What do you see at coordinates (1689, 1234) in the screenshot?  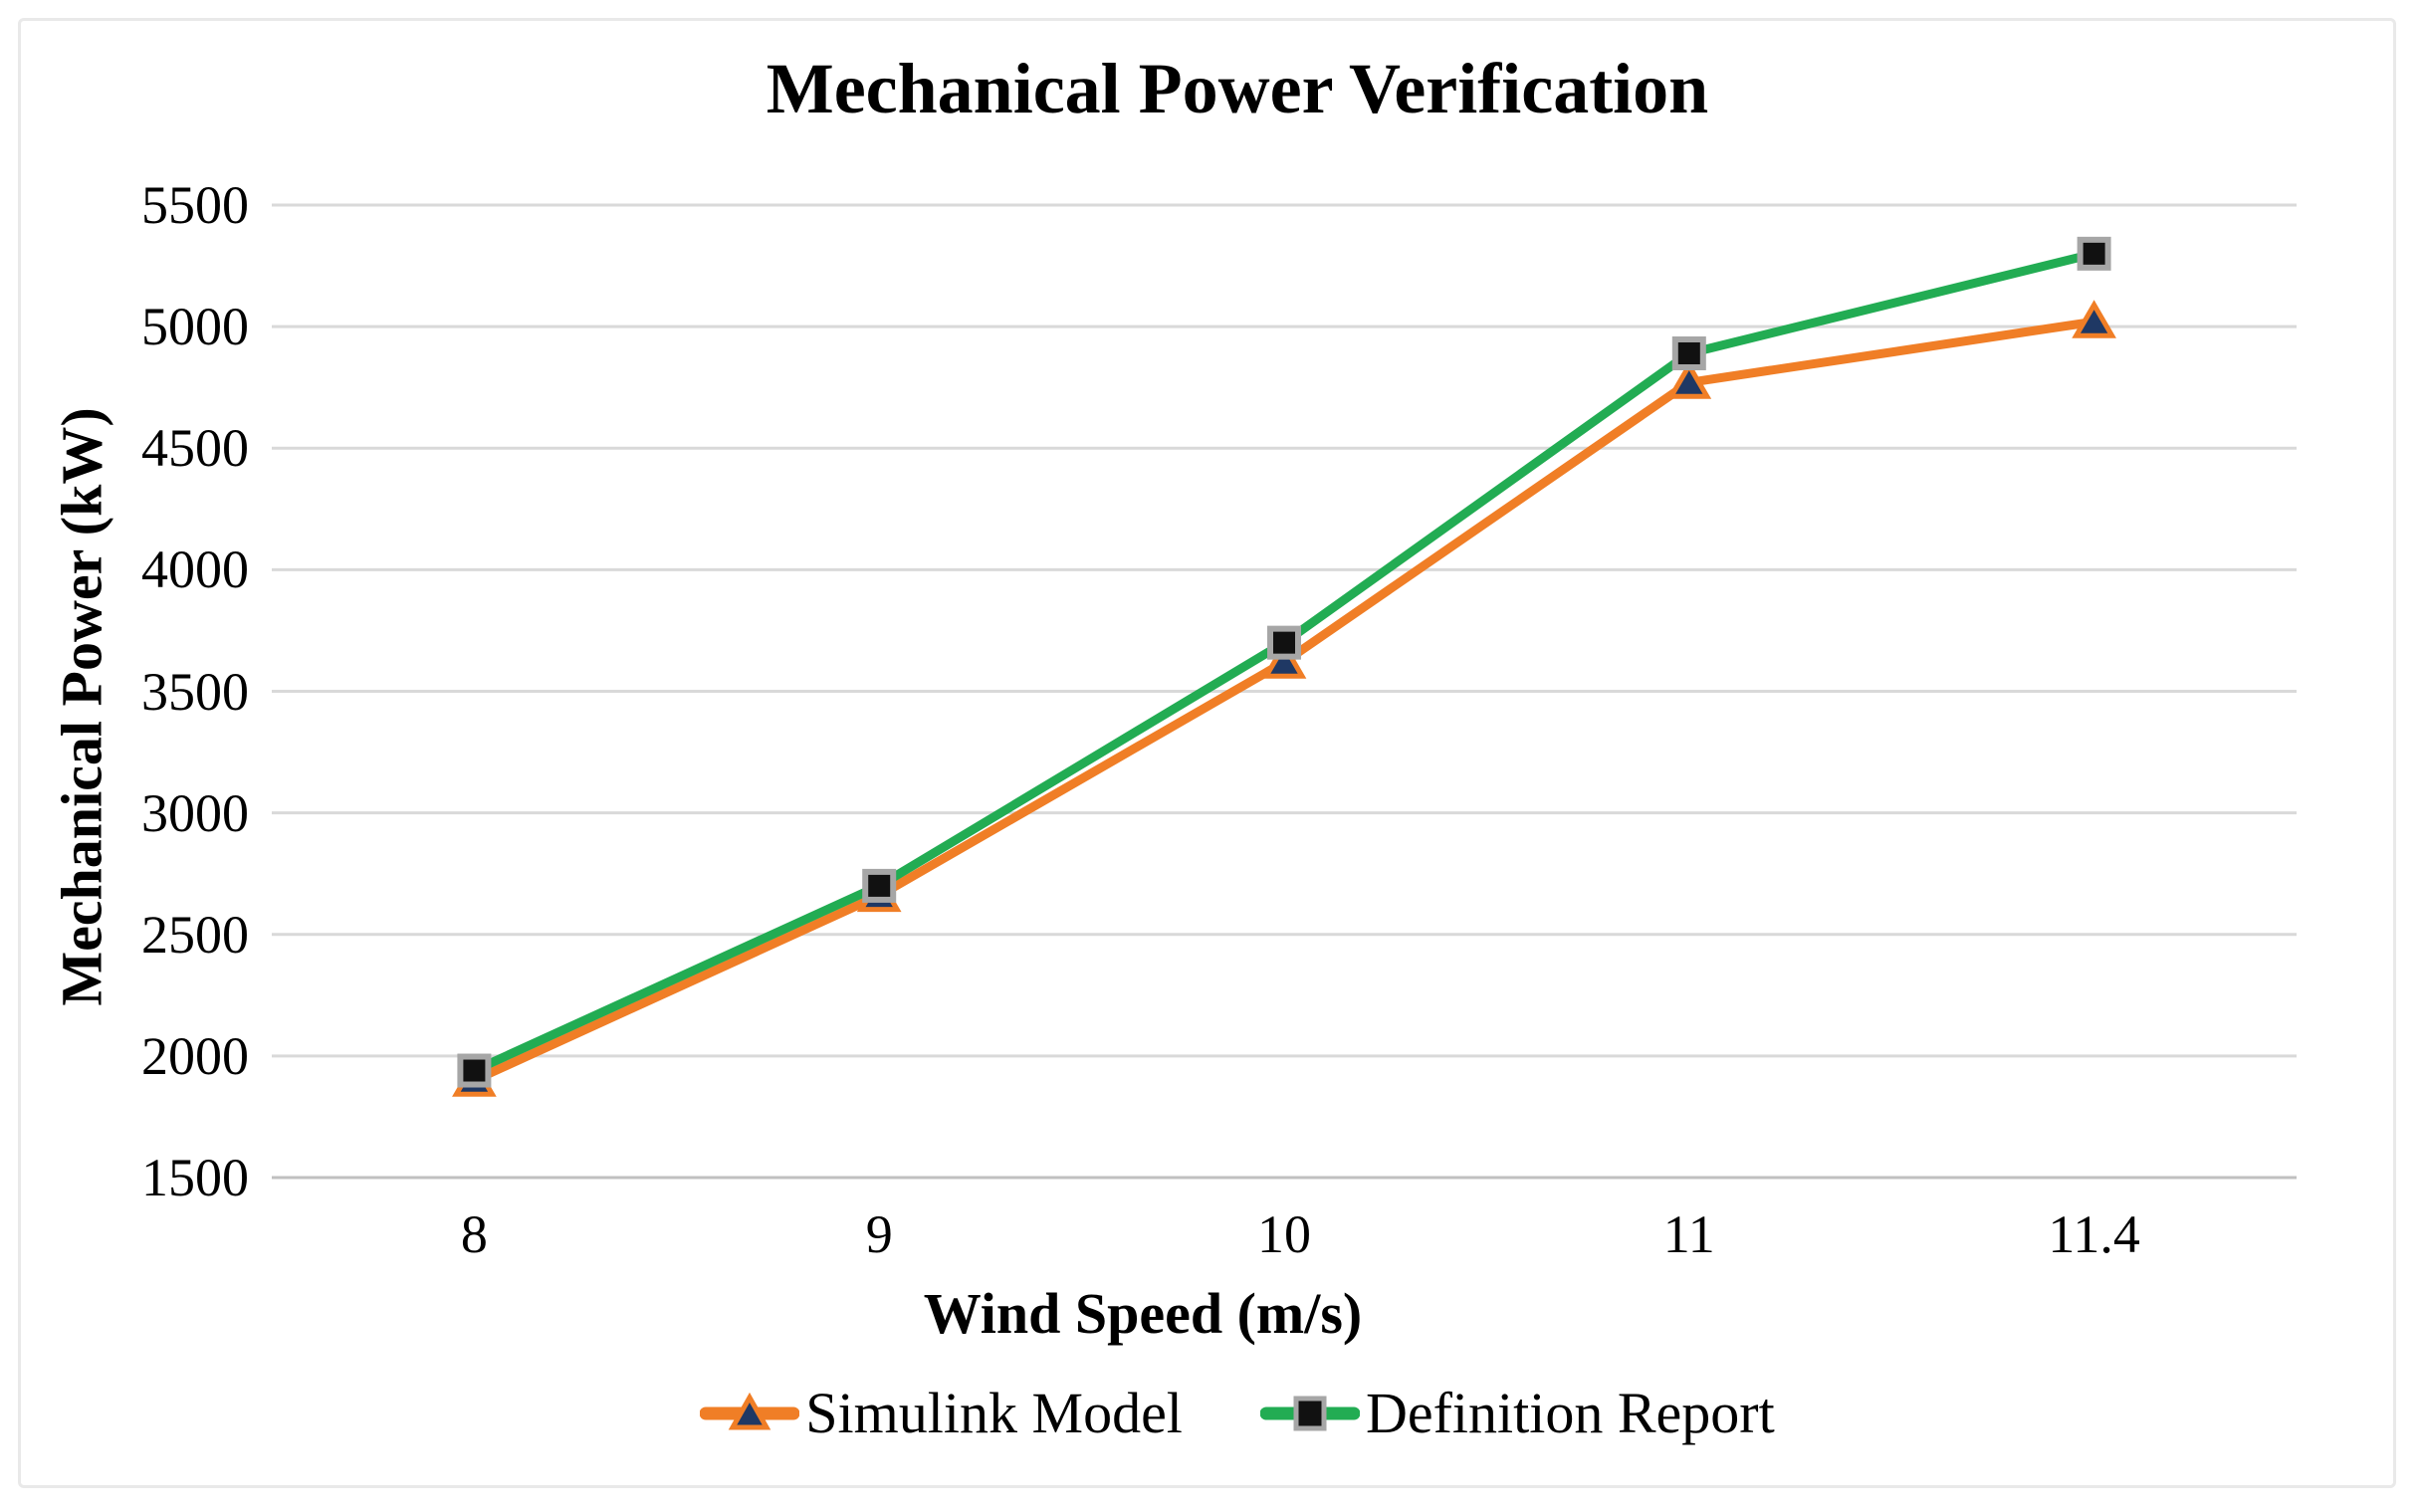 I see `x-tick-label: 11` at bounding box center [1689, 1234].